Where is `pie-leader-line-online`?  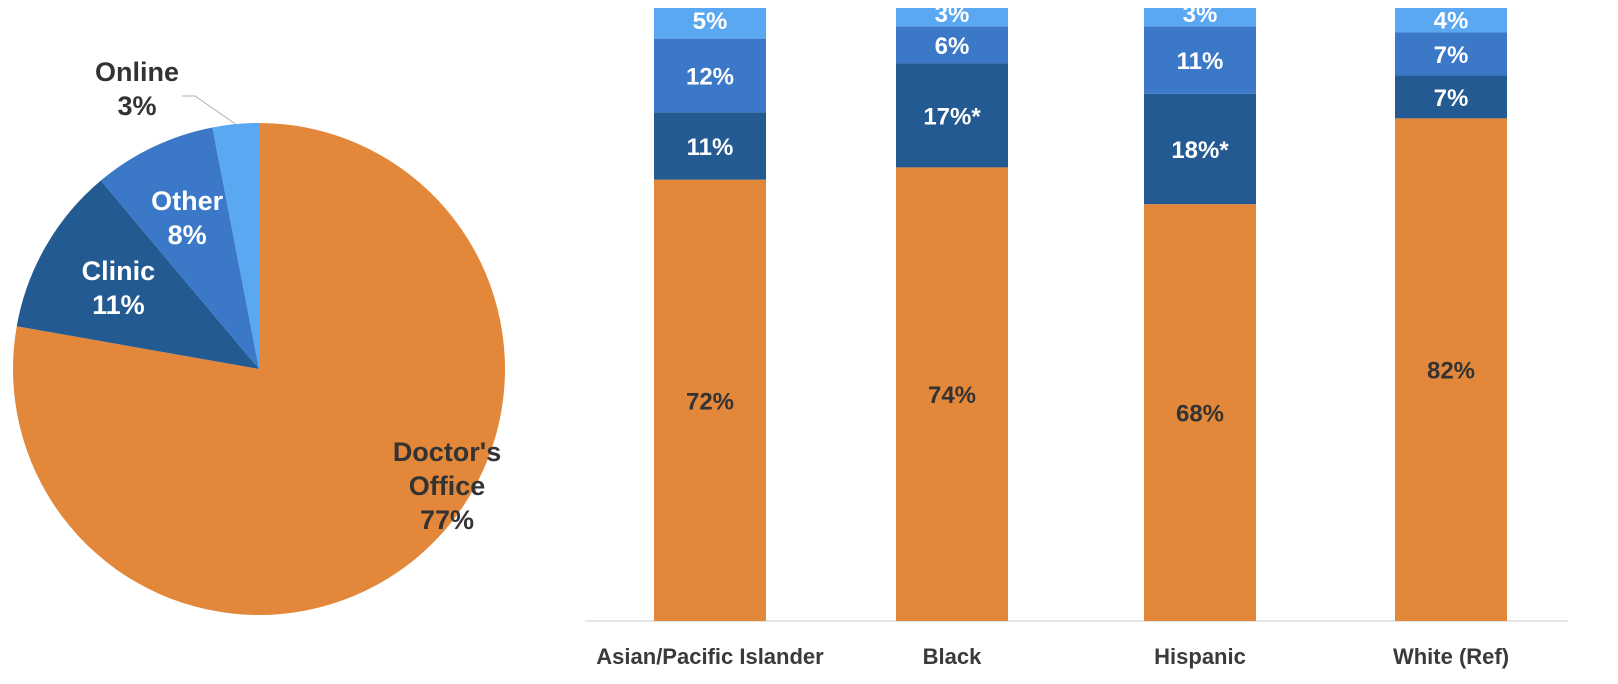 pie-leader-line-online is located at coordinates (209, 110).